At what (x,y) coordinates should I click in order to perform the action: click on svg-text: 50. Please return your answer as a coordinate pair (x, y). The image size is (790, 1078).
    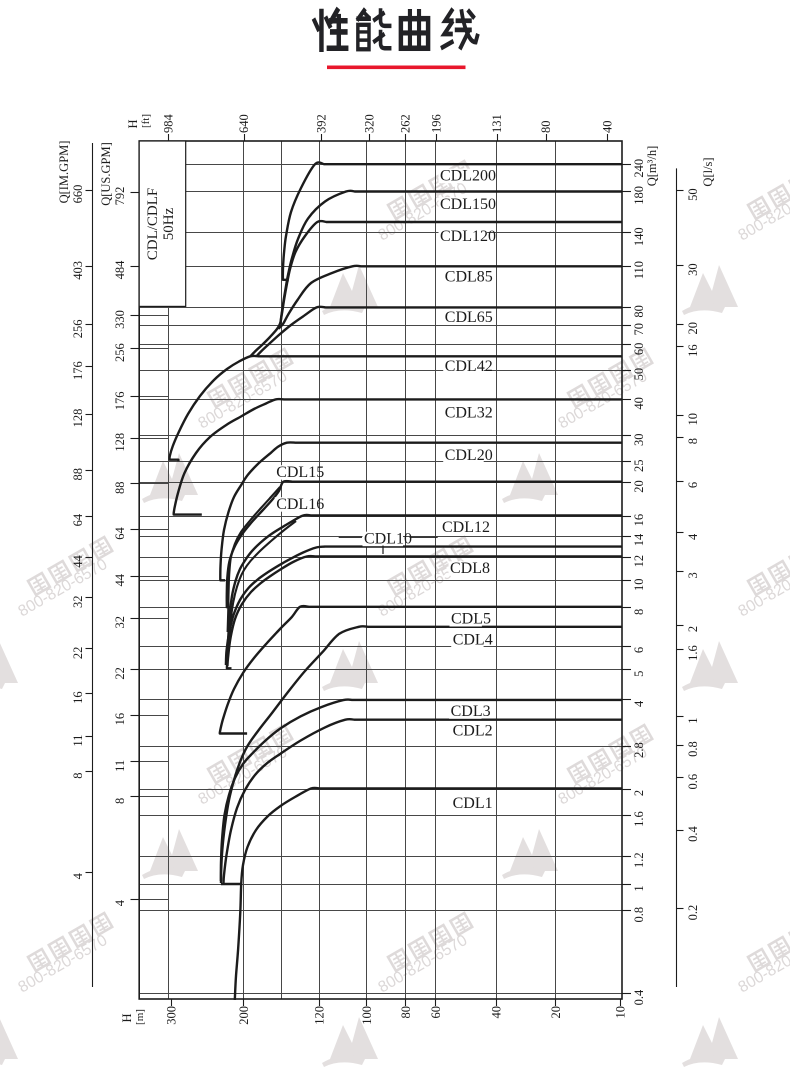
    Looking at the image, I should click on (693, 194).